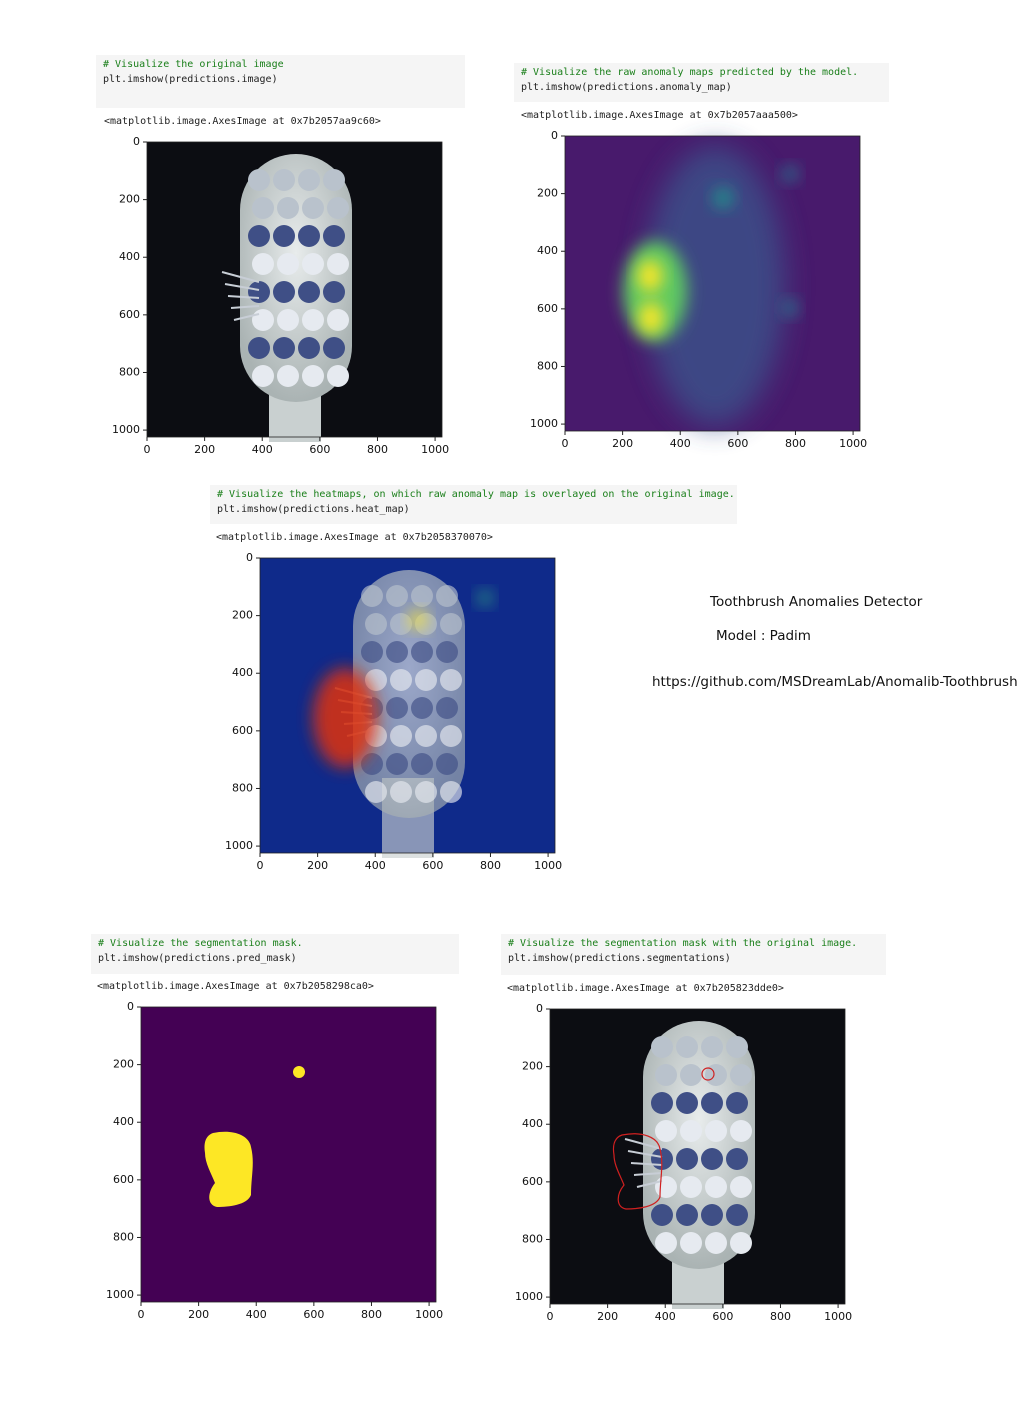 This screenshot has height=1407, width=1030. I want to click on code-line: plt.imshow(predictions.segmentations), so click(619, 958).